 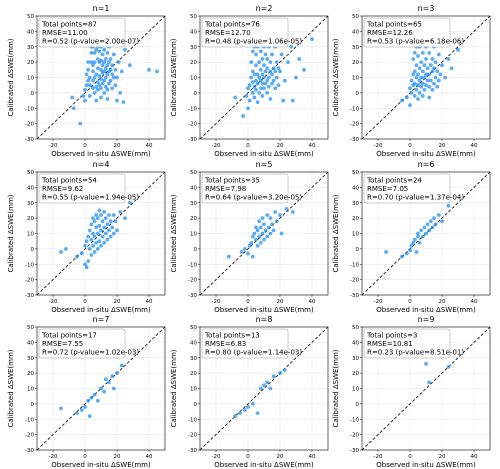 I want to click on stats-line: Total points=87, so click(x=69, y=25).